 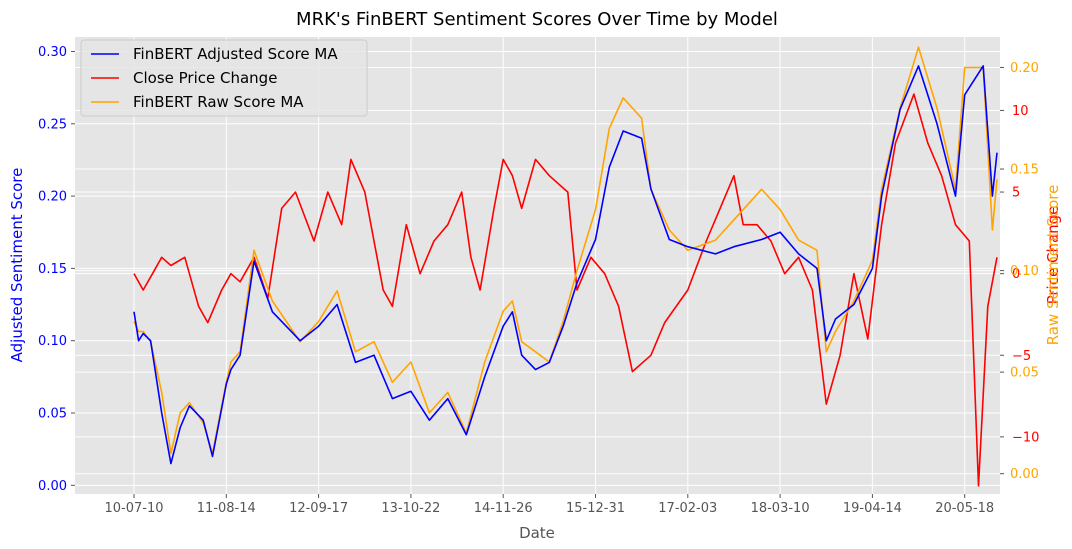 What do you see at coordinates (226, 508) in the screenshot?
I see `x-tick-label: 11-08-14` at bounding box center [226, 508].